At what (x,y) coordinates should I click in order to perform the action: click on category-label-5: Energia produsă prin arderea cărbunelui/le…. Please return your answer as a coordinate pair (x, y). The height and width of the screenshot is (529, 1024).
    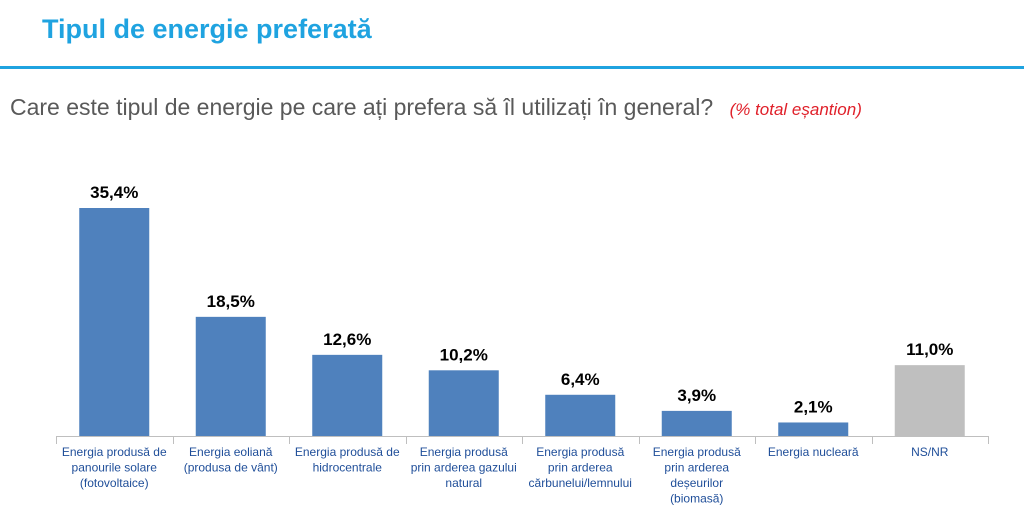
    Looking at the image, I should click on (580, 467).